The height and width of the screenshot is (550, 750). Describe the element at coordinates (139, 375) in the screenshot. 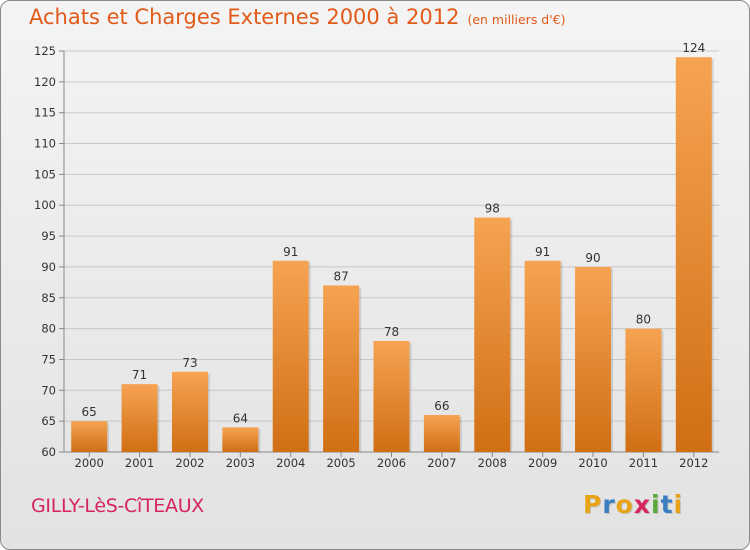

I see `bar-value-label: 71` at that location.